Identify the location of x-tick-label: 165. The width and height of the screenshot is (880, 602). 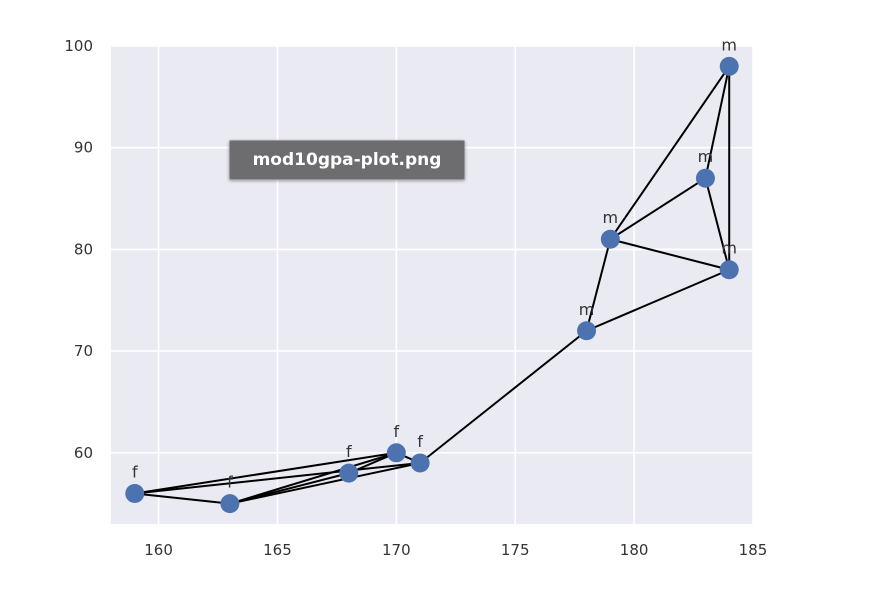
(277, 550).